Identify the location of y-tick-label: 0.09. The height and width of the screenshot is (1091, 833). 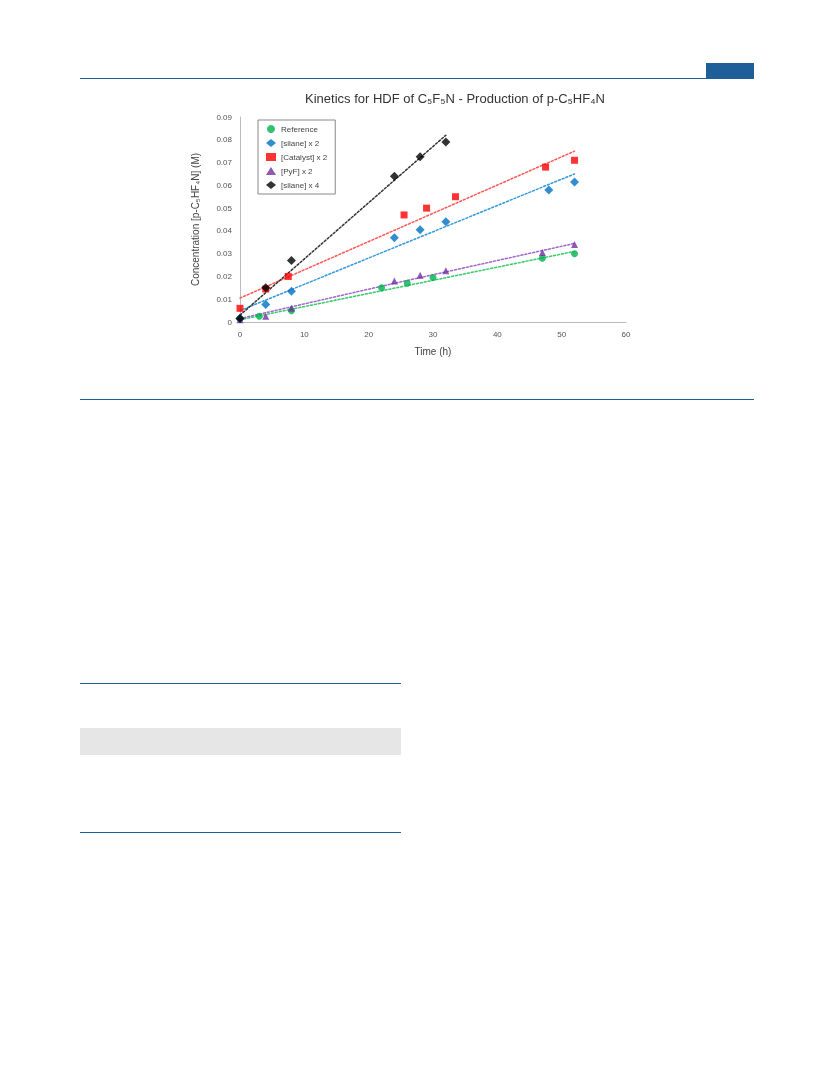
(224, 117).